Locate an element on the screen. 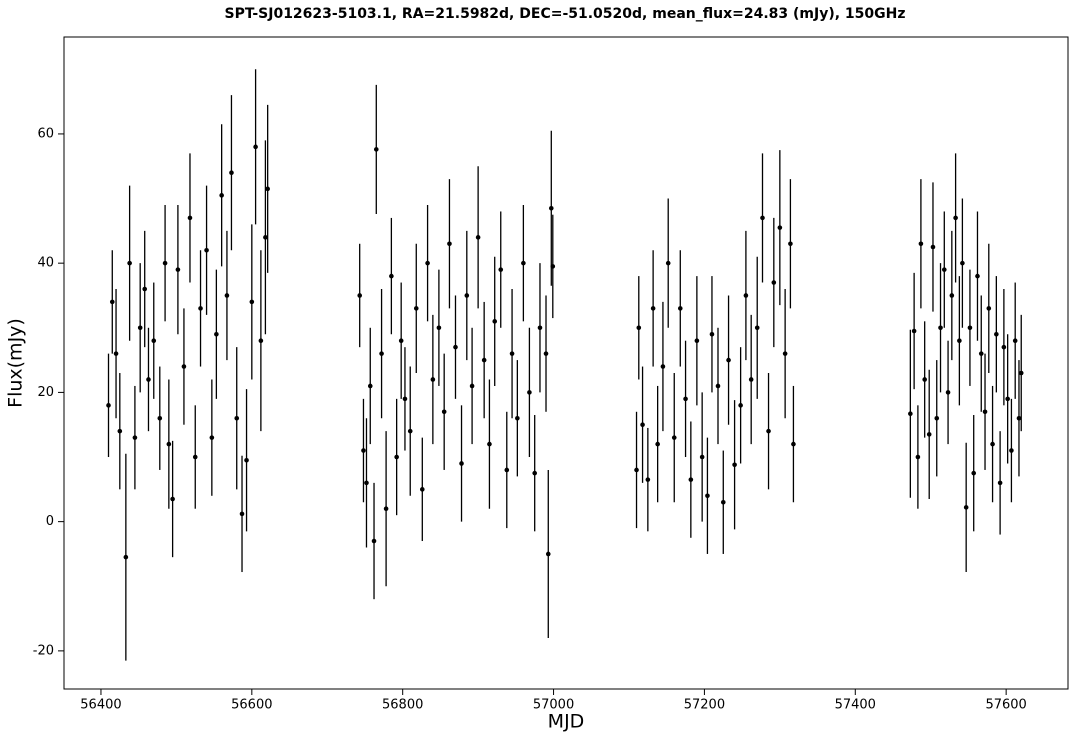  y-tick-label: 40 is located at coordinates (45, 263).